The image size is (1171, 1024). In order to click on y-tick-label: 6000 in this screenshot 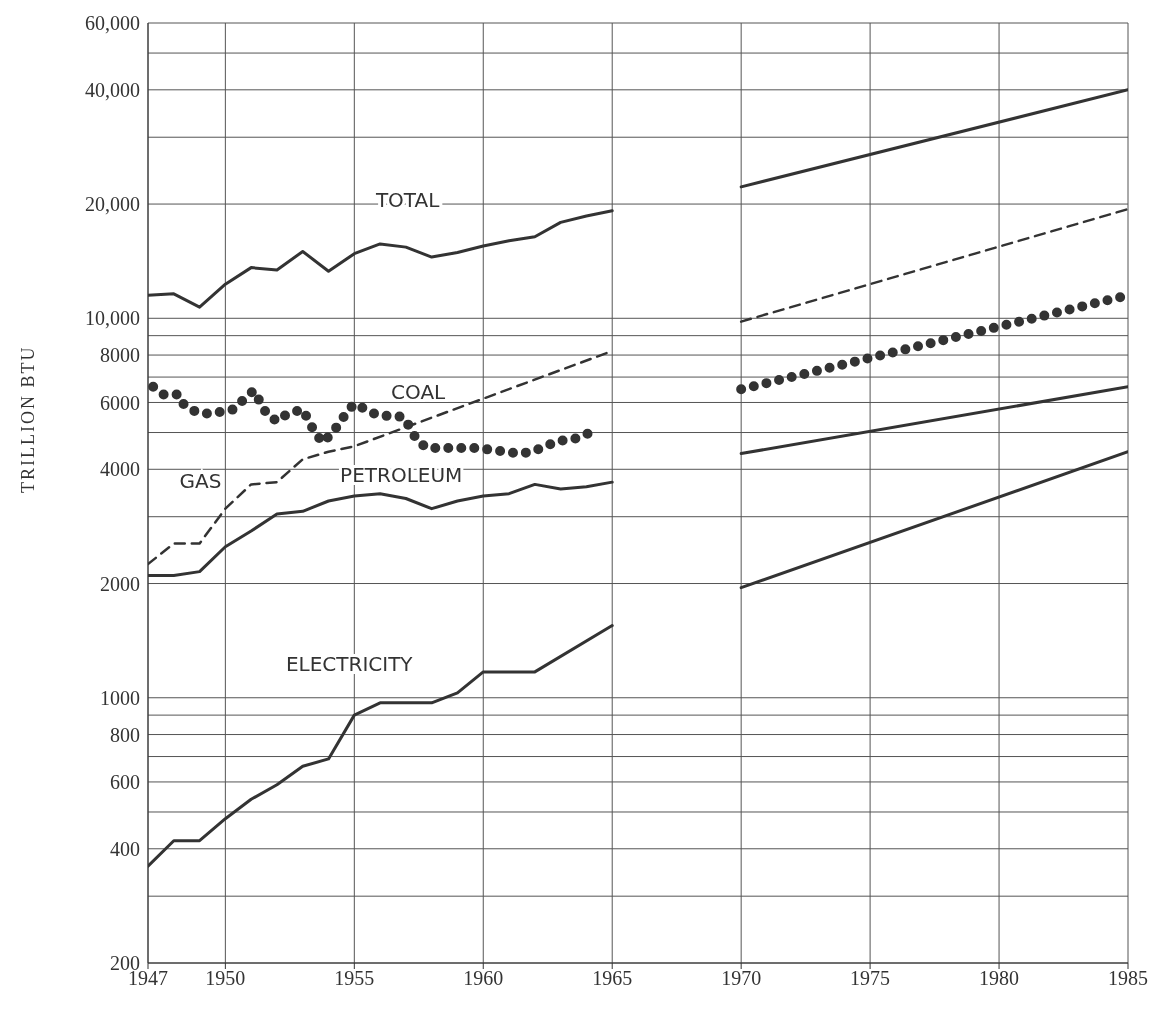, I will do `click(120, 402)`.